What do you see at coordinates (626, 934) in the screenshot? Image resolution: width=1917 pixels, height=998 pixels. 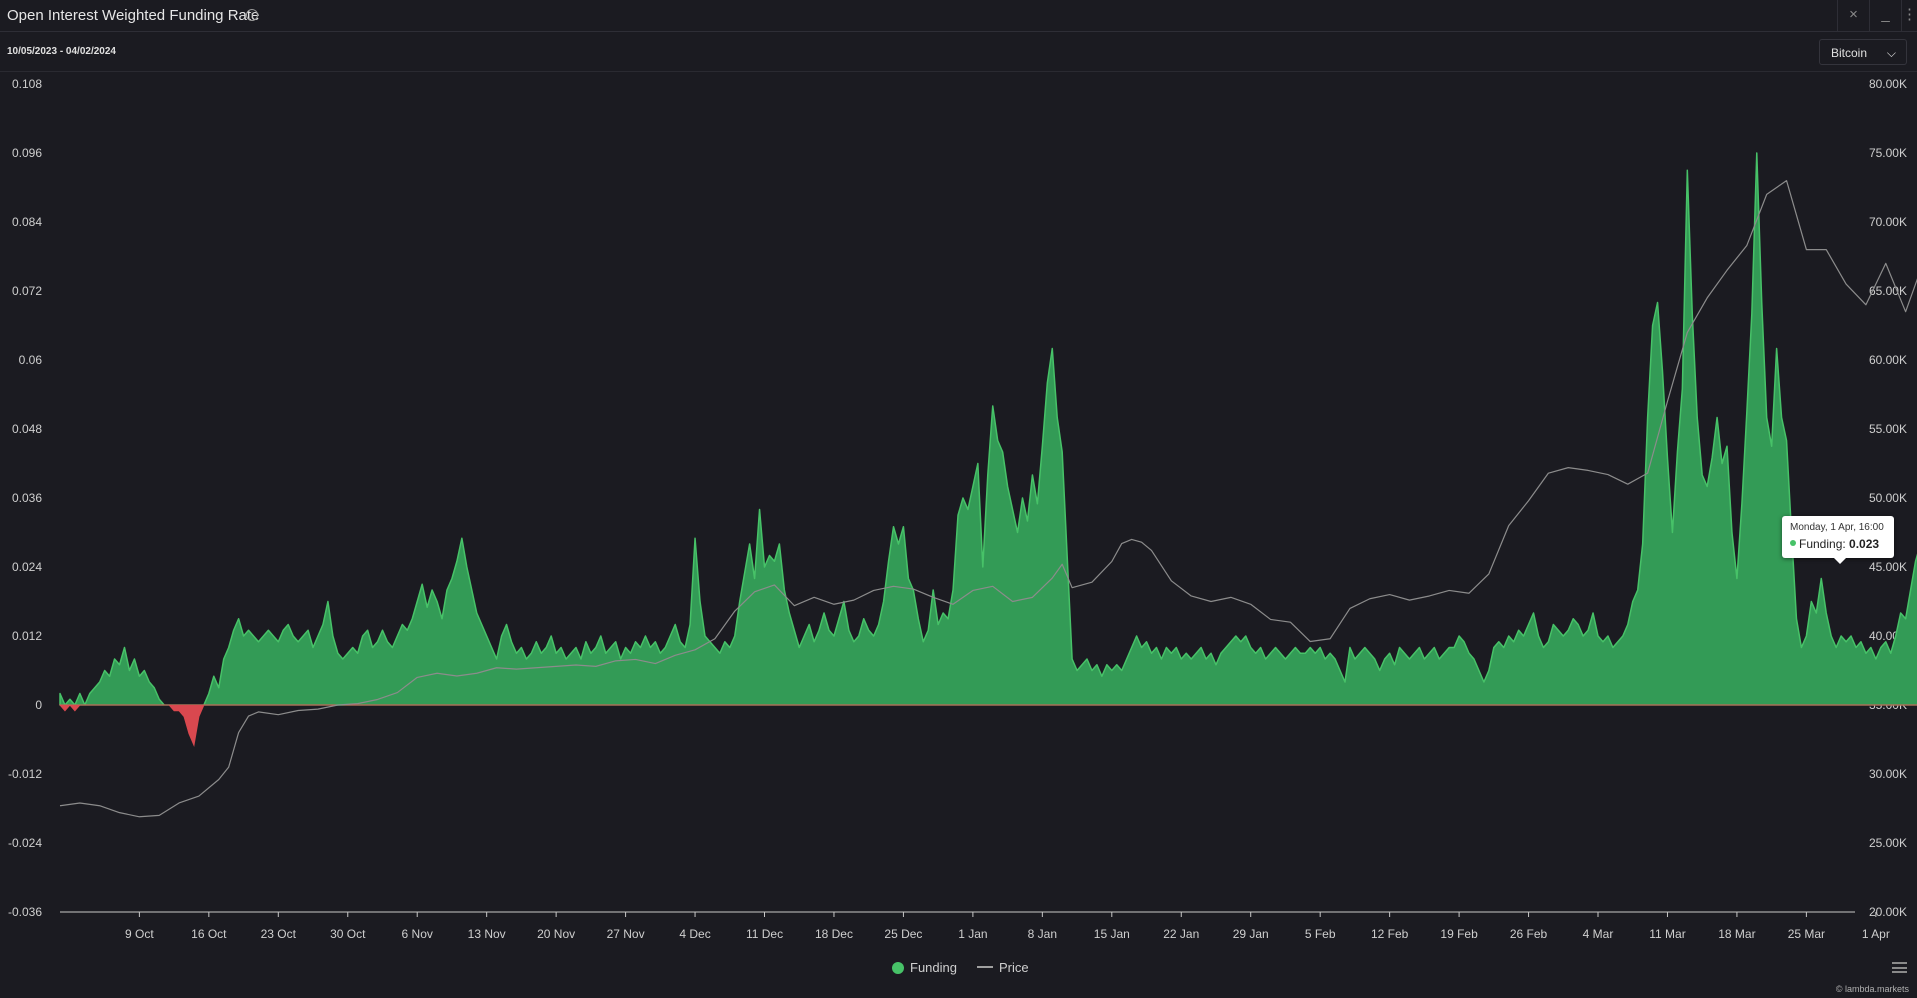 I see `x-axis-tick-label: 27 Nov` at bounding box center [626, 934].